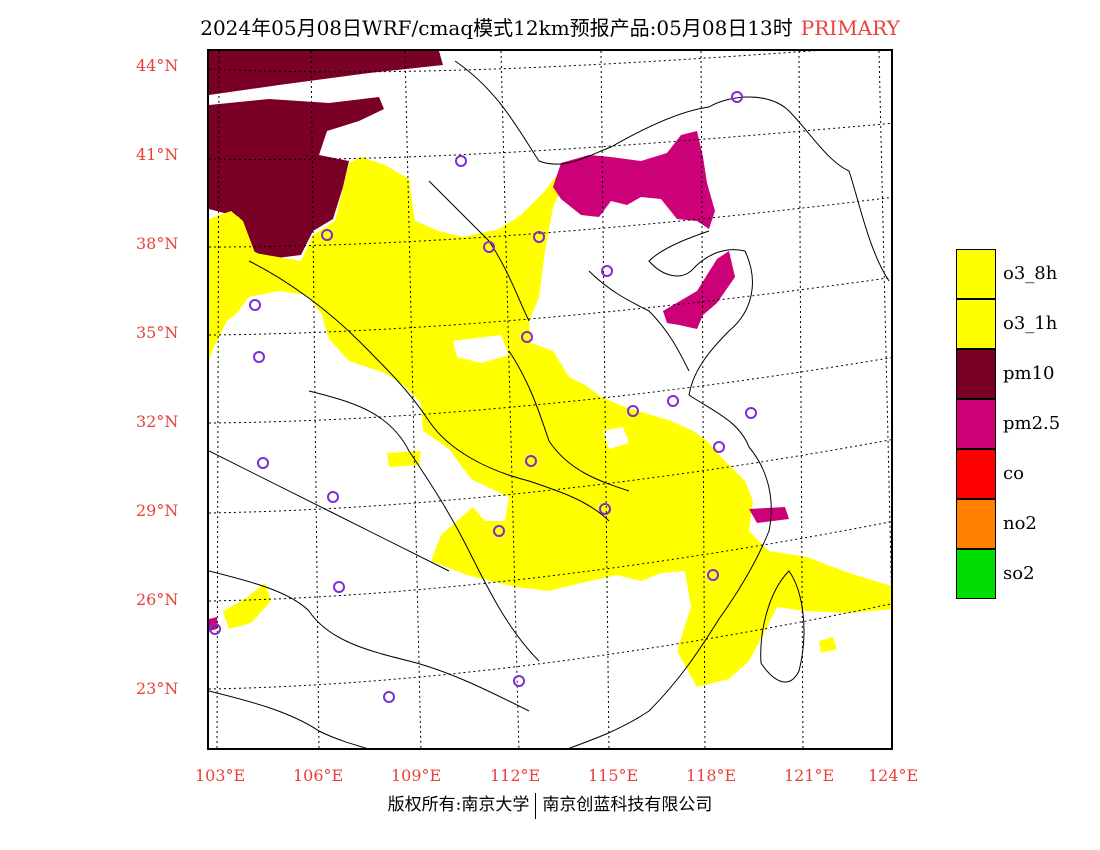 The height and width of the screenshot is (850, 1100). I want to click on title-text: 2024年05月08日WRF/cmaq模式12km预报产品:05月08日13时, so click(496, 28).